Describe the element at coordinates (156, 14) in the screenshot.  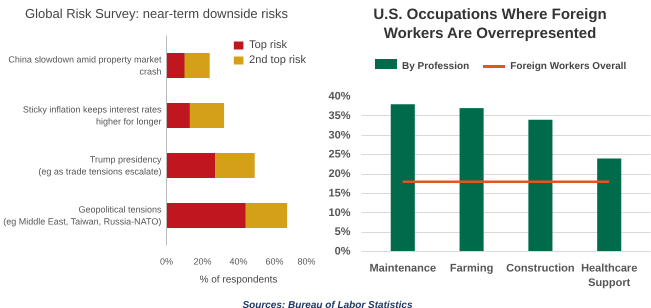
I see `chart-title: Global Risk Survey: near-term downside risks` at that location.